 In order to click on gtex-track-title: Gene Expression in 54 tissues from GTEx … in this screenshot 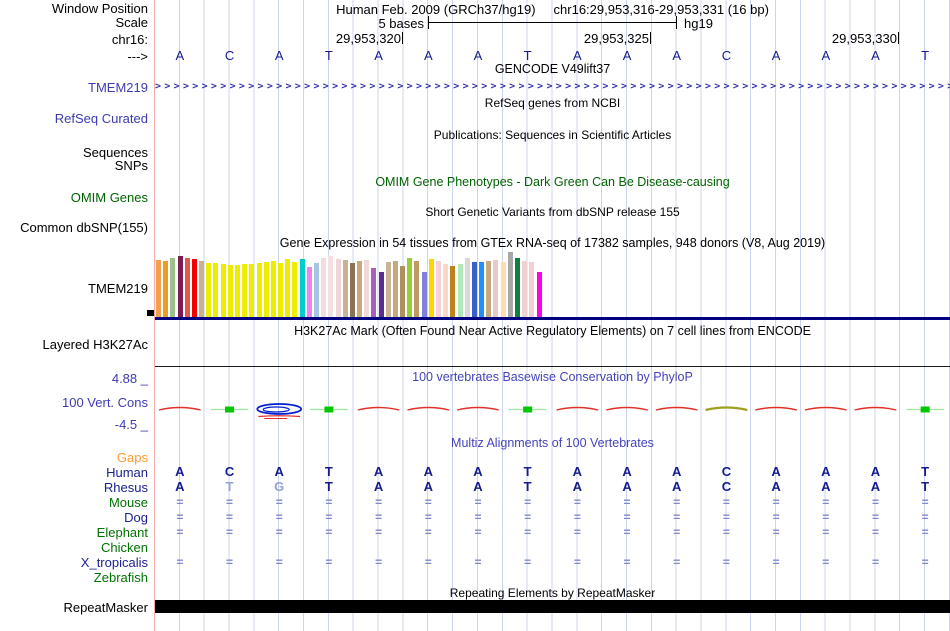, I will do `click(552, 243)`.